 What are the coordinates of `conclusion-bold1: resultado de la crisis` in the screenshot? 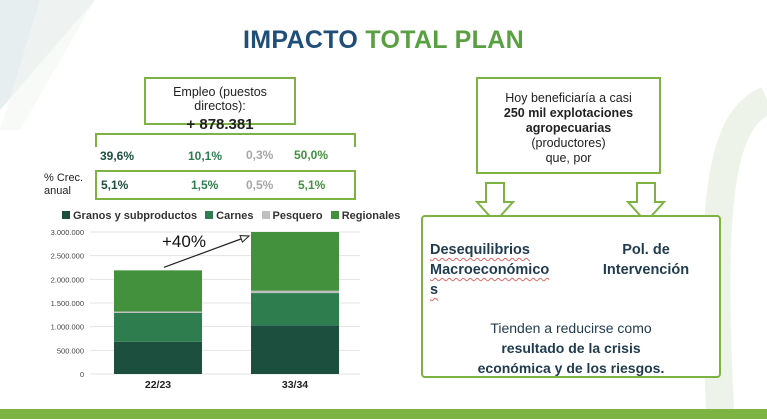 It's located at (571, 348).